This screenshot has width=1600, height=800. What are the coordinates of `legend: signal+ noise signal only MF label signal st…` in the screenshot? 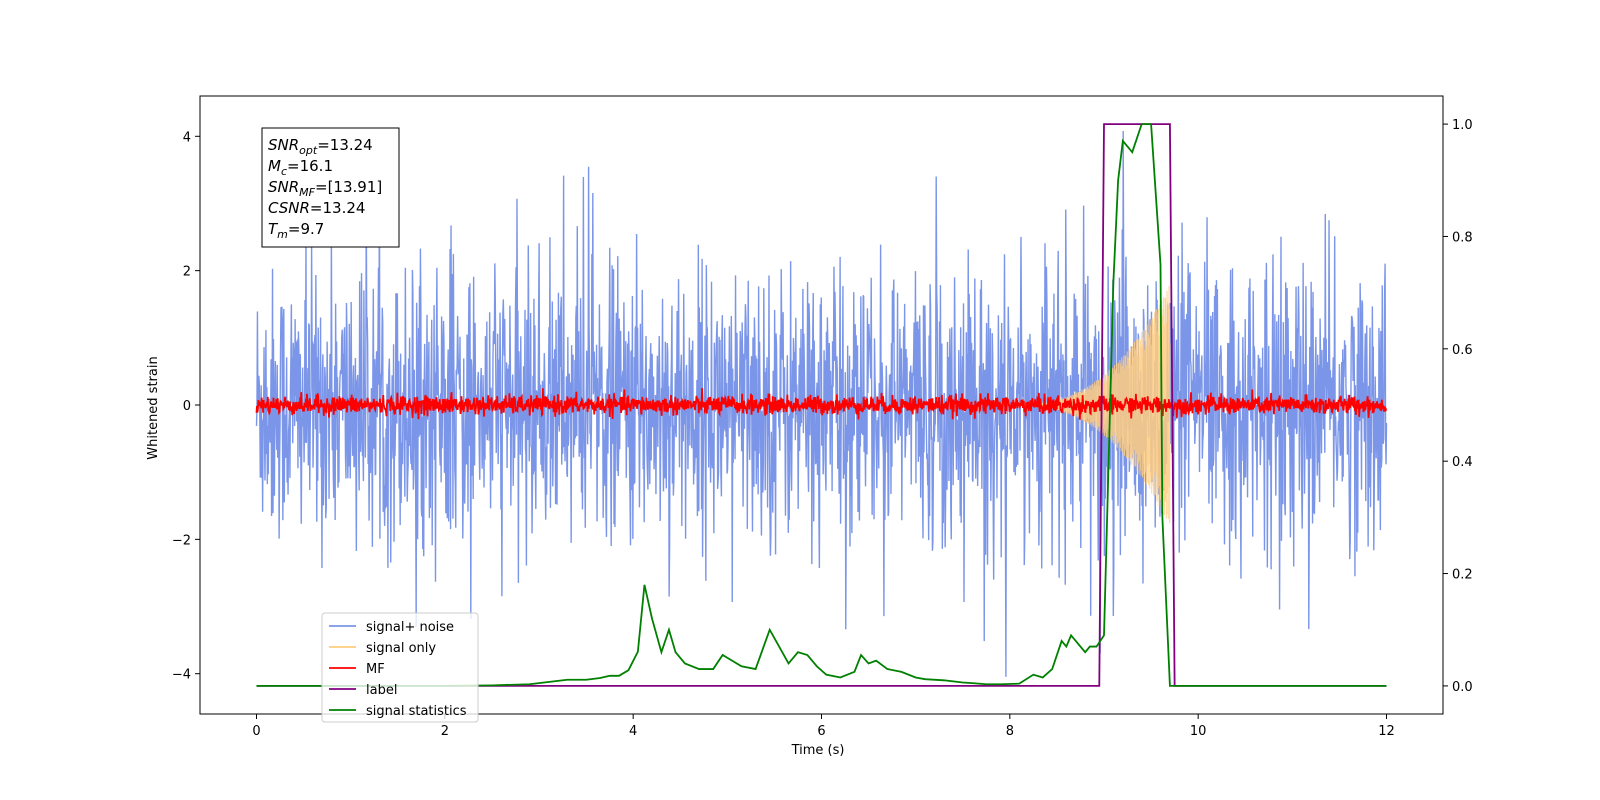 It's located at (400, 667).